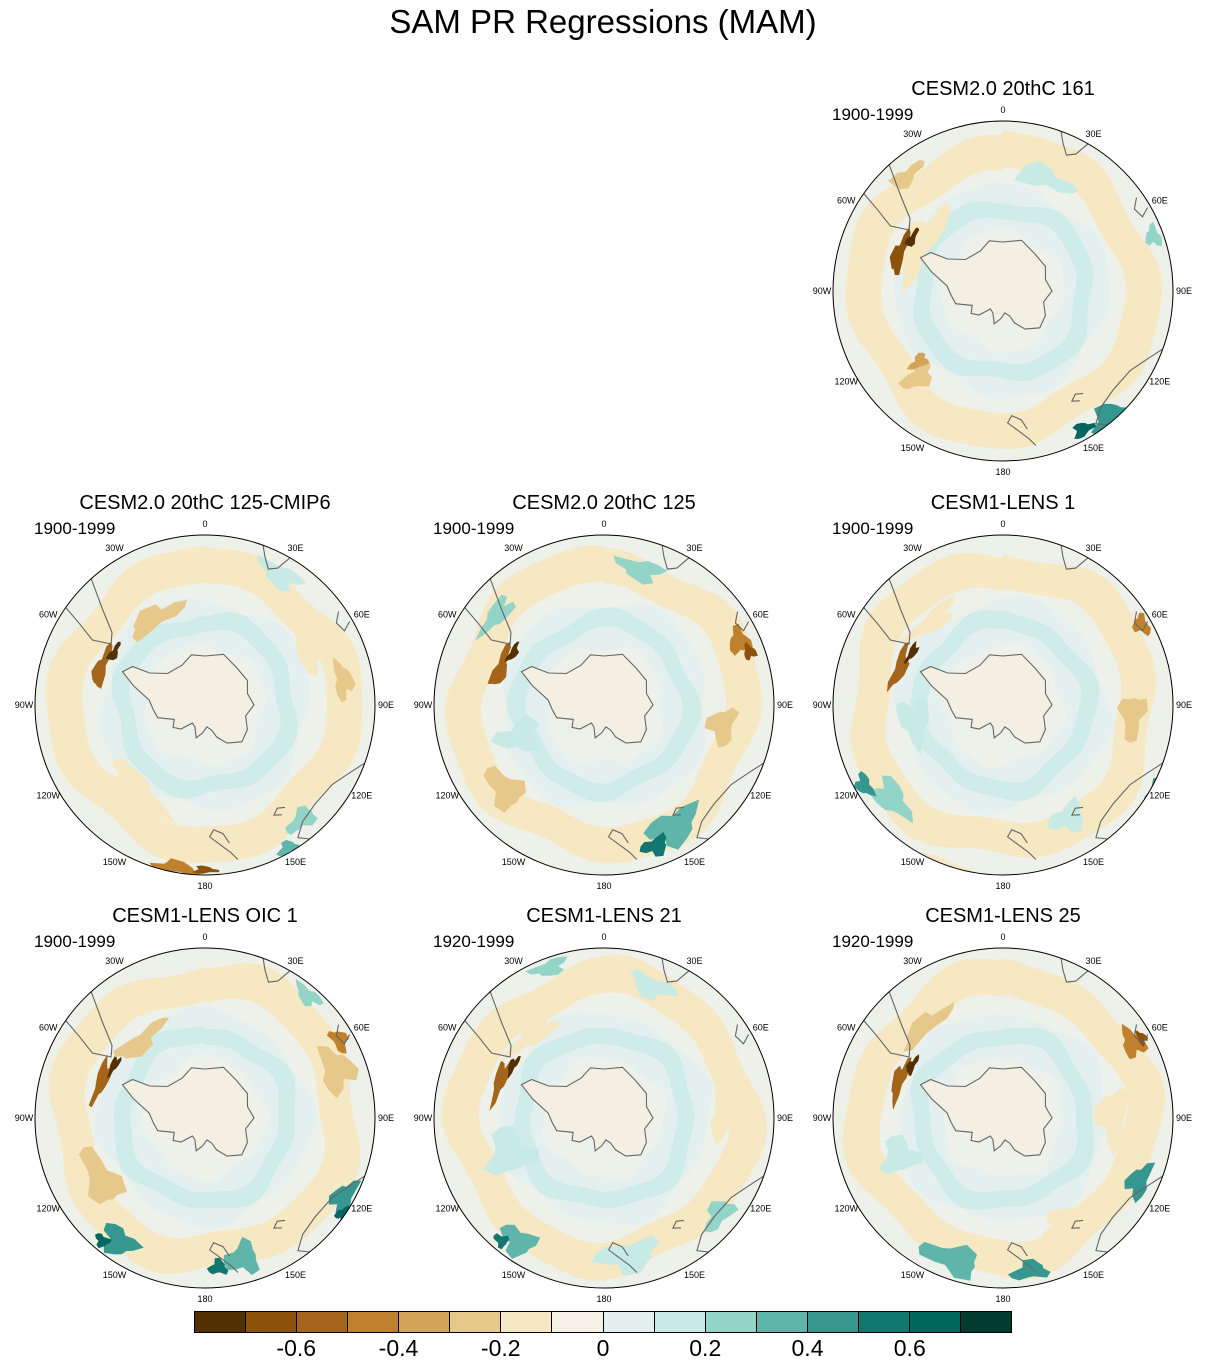 The image size is (1206, 1367). Describe the element at coordinates (1003, 503) in the screenshot. I see `panel-title: CESM1-LENS 1` at that location.